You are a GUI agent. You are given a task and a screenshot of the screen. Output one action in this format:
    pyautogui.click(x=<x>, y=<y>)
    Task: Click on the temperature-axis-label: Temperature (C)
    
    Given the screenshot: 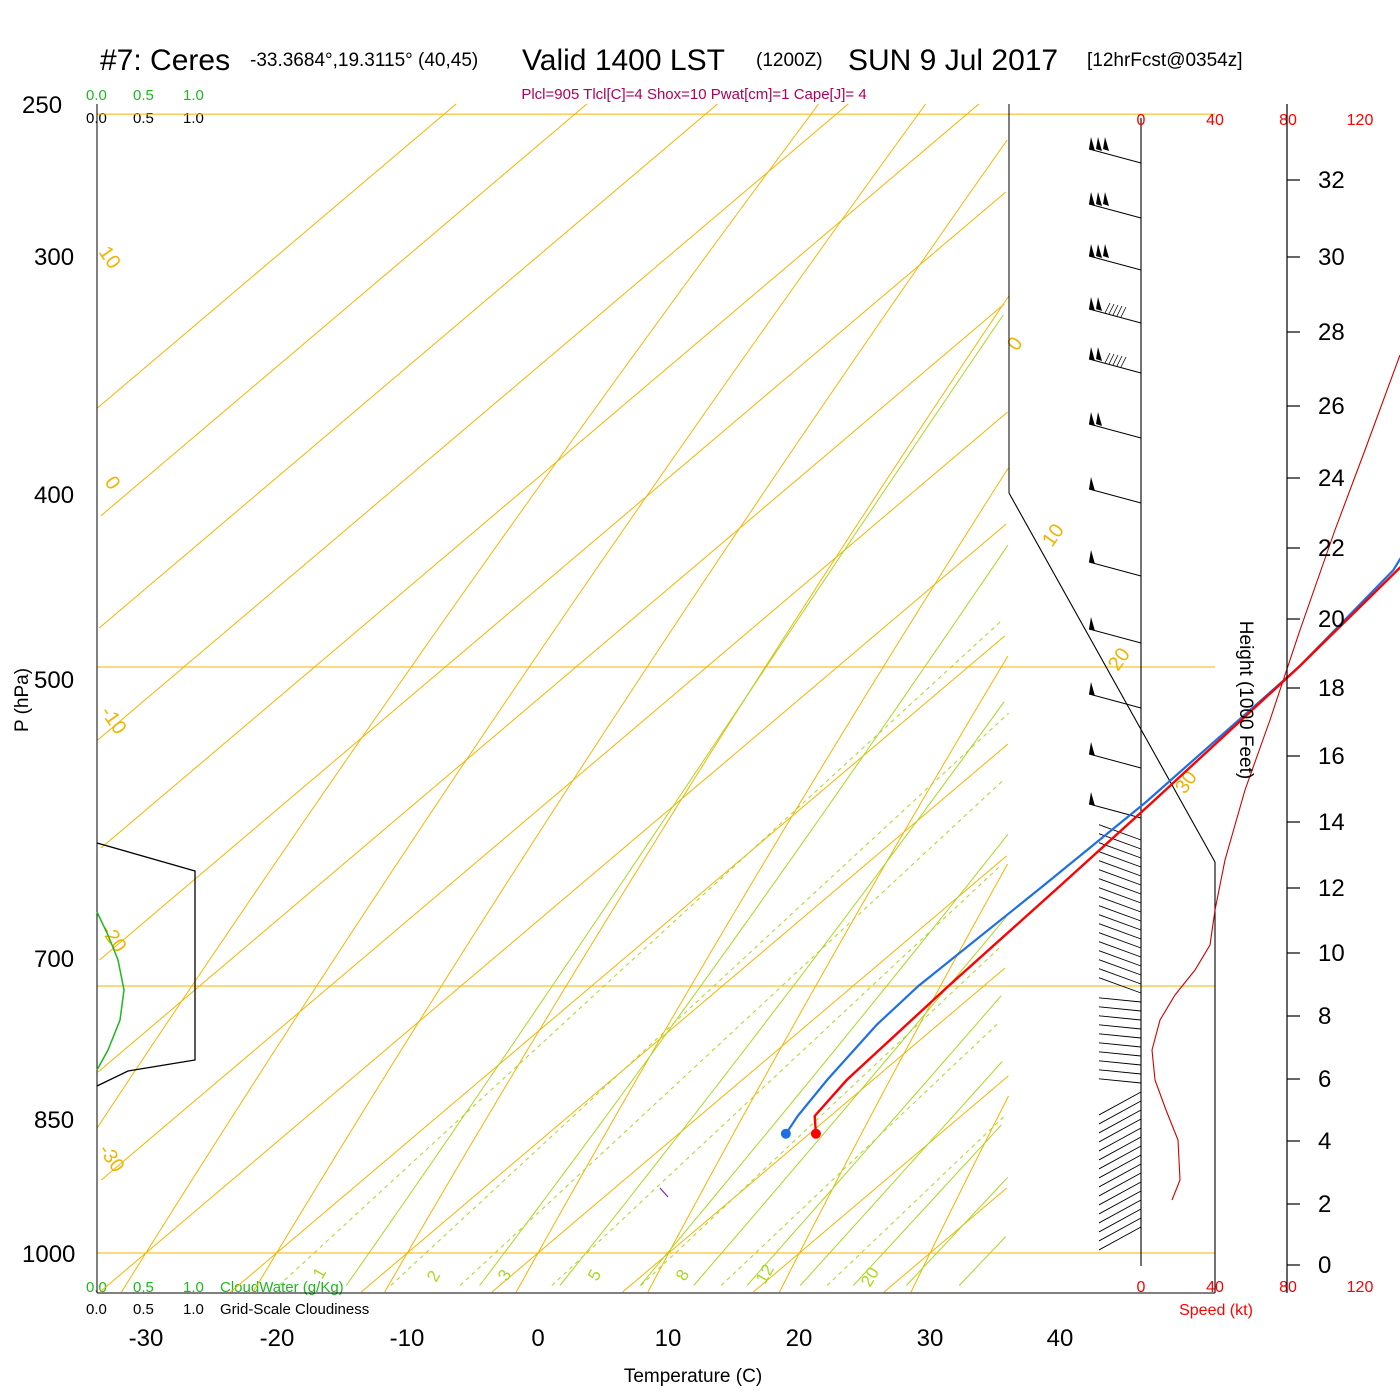 What is the action you would take?
    pyautogui.click(x=693, y=1376)
    